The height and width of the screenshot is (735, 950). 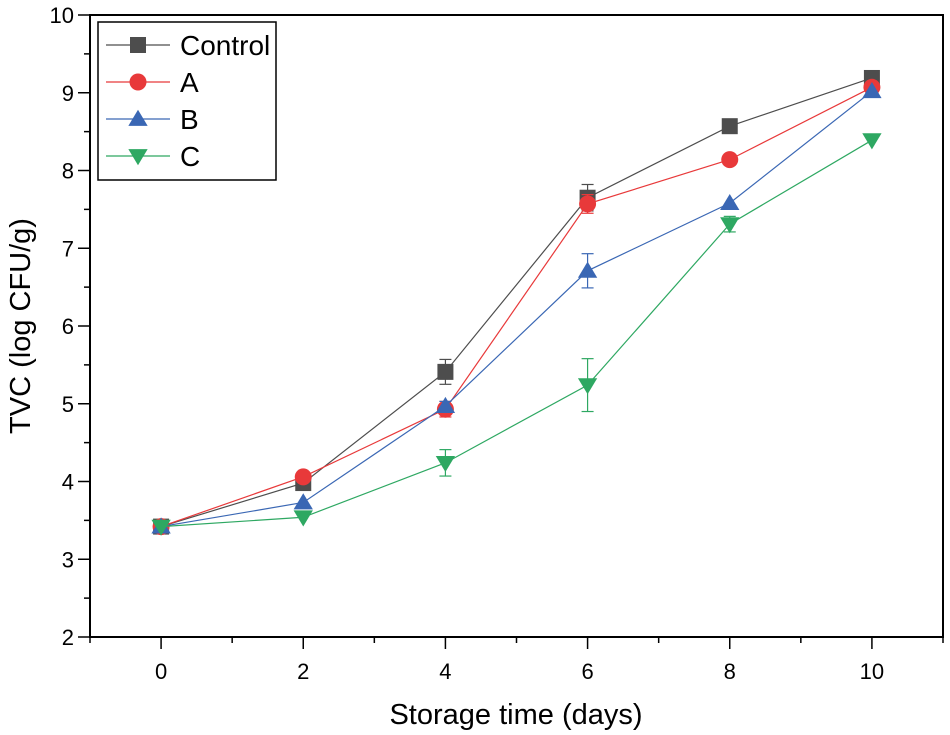 I want to click on y-tick-label: 10, so click(x=62, y=15).